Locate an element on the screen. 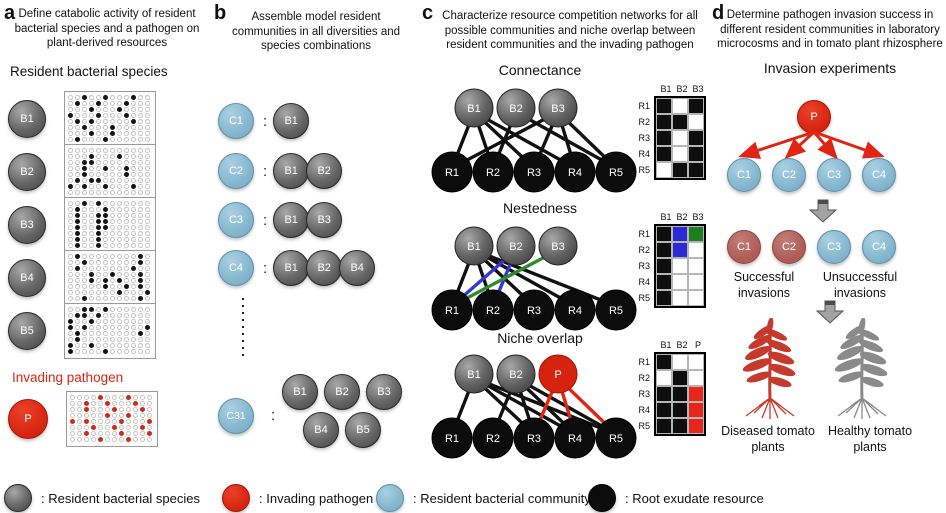 The width and height of the screenshot is (946, 513). panel-a-letter: a is located at coordinates (10, 13).